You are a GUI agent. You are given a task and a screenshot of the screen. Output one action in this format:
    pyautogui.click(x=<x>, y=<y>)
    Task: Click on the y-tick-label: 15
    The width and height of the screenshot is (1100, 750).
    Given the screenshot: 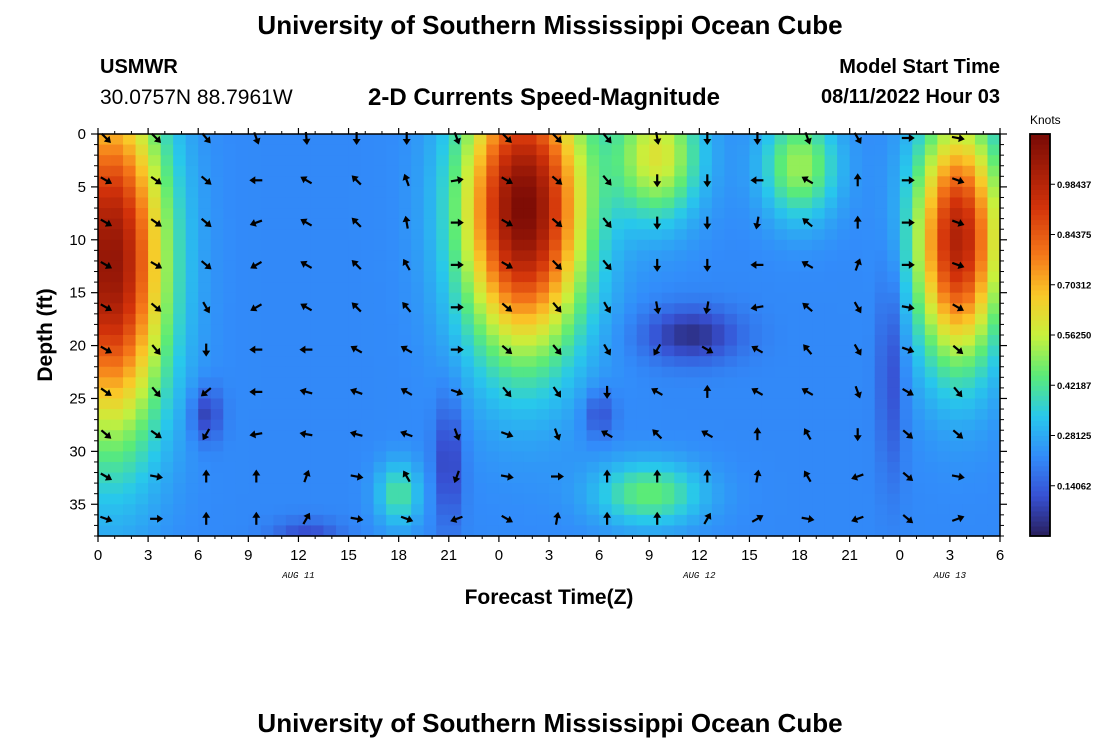 What is the action you would take?
    pyautogui.click(x=77, y=293)
    